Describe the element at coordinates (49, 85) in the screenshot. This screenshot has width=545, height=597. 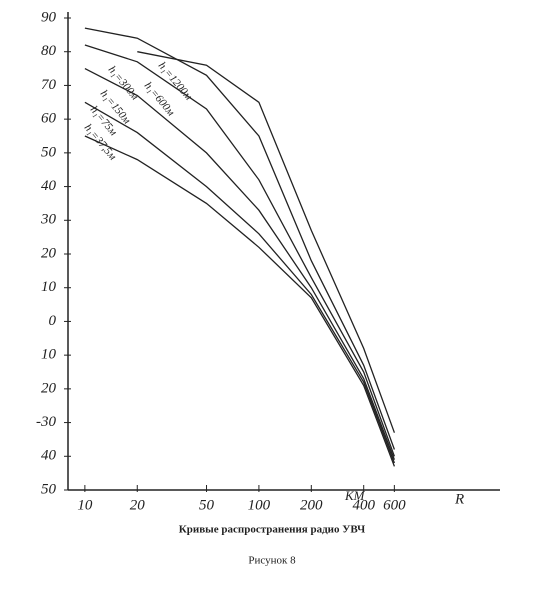
I see `y-tick-label: 70` at that location.